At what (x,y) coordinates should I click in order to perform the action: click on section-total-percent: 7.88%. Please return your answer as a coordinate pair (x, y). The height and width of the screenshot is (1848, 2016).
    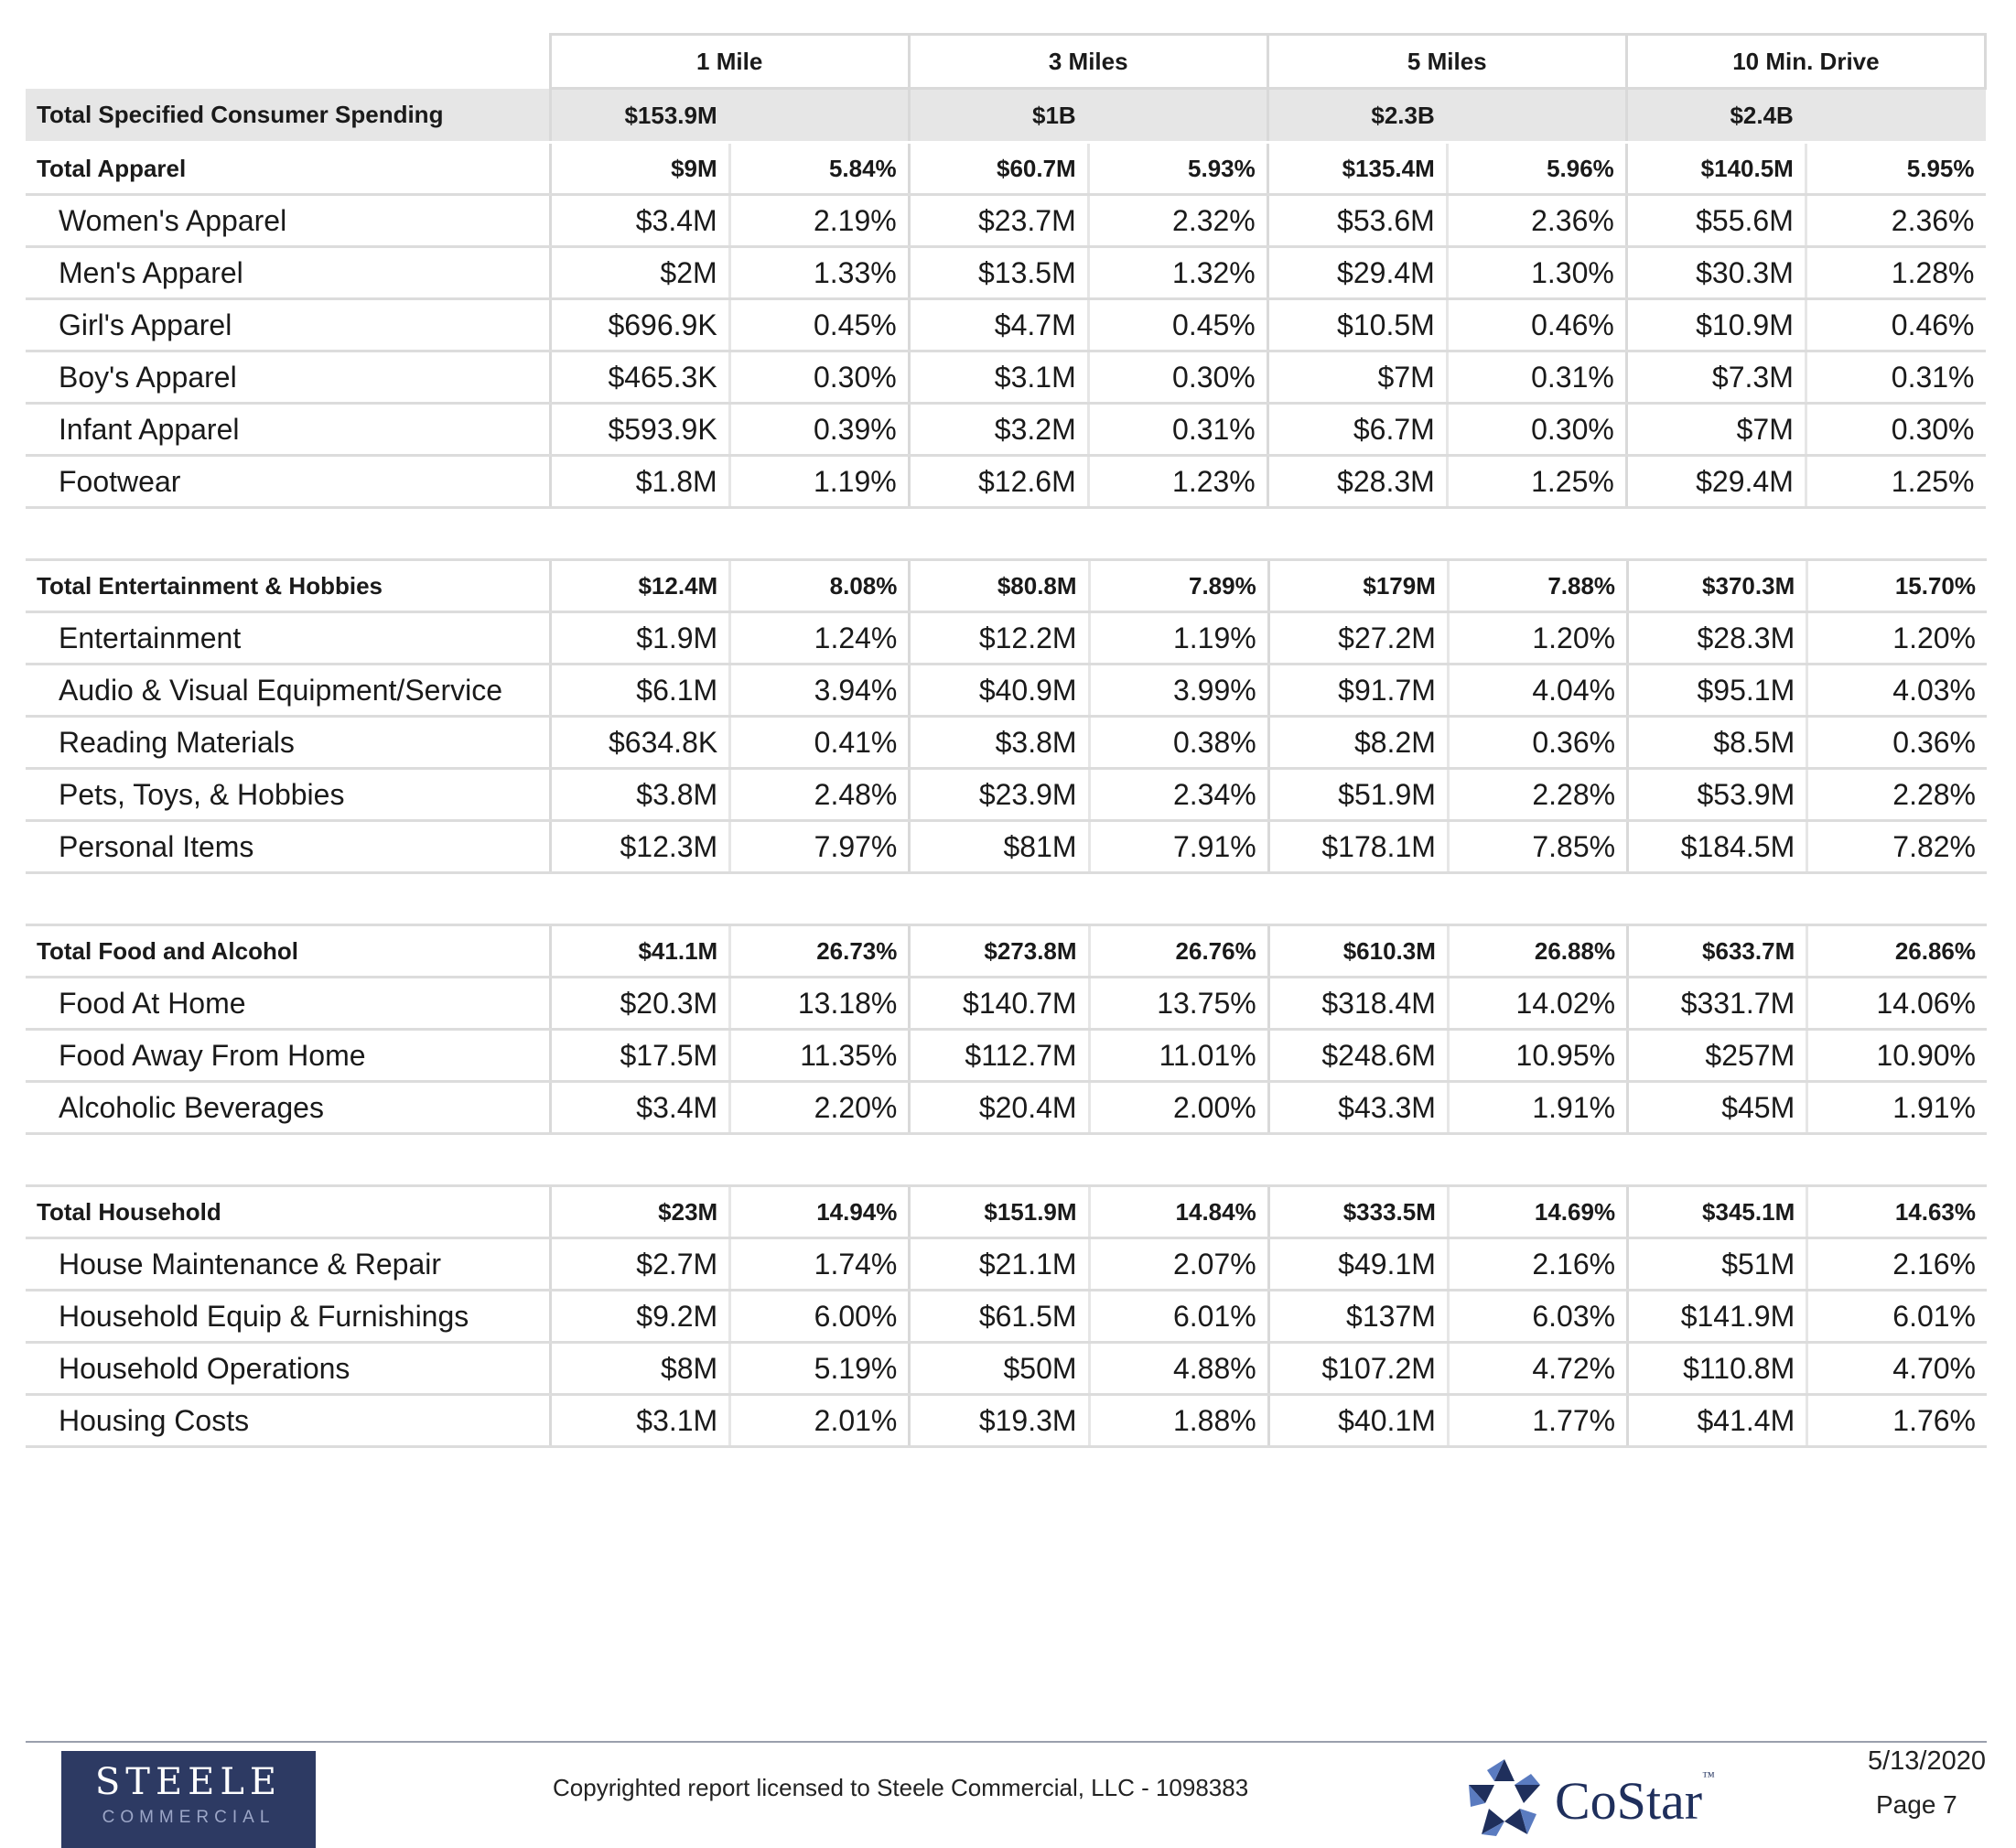
    Looking at the image, I should click on (1537, 585).